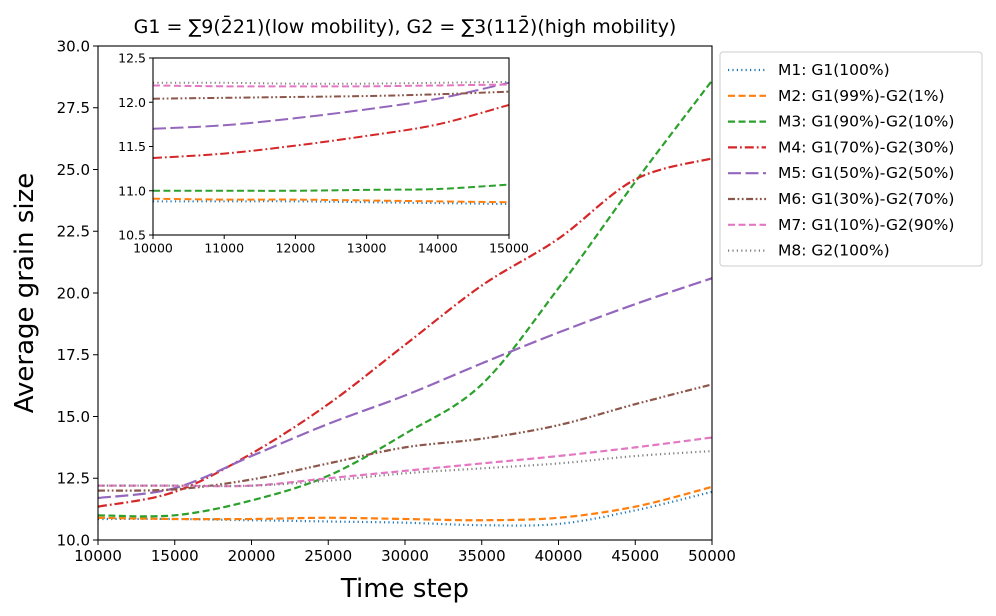  What do you see at coordinates (866, 225) in the screenshot?
I see `legend-label-7: M7: G1(10%)-G2(90%)` at bounding box center [866, 225].